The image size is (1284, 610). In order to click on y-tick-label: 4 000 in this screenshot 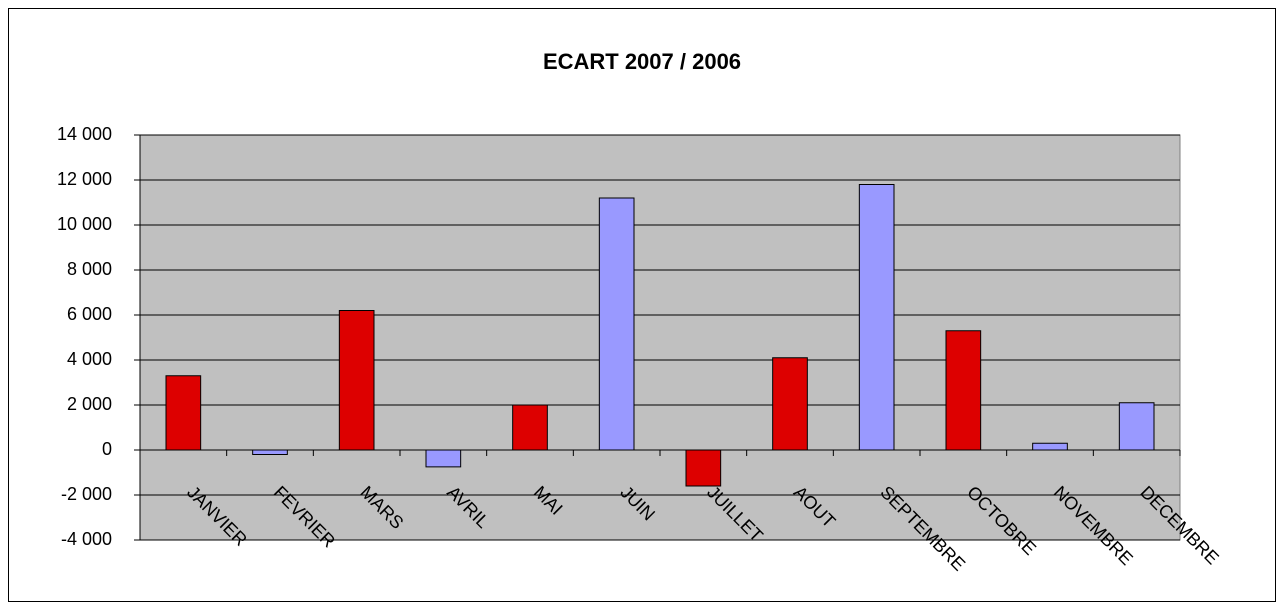, I will do `click(89, 359)`.